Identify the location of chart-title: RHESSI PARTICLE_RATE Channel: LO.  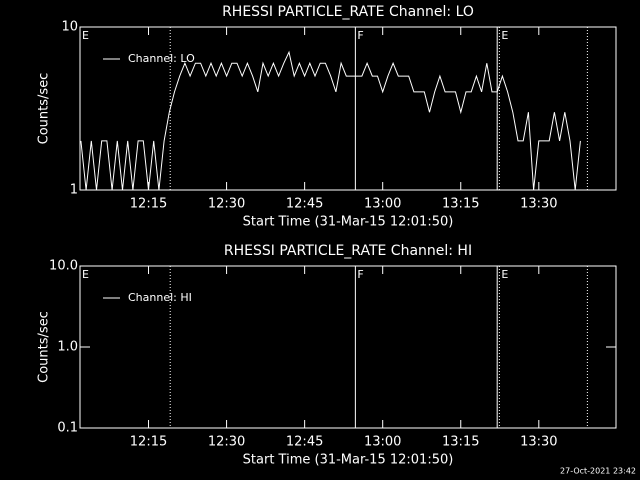
(348, 12).